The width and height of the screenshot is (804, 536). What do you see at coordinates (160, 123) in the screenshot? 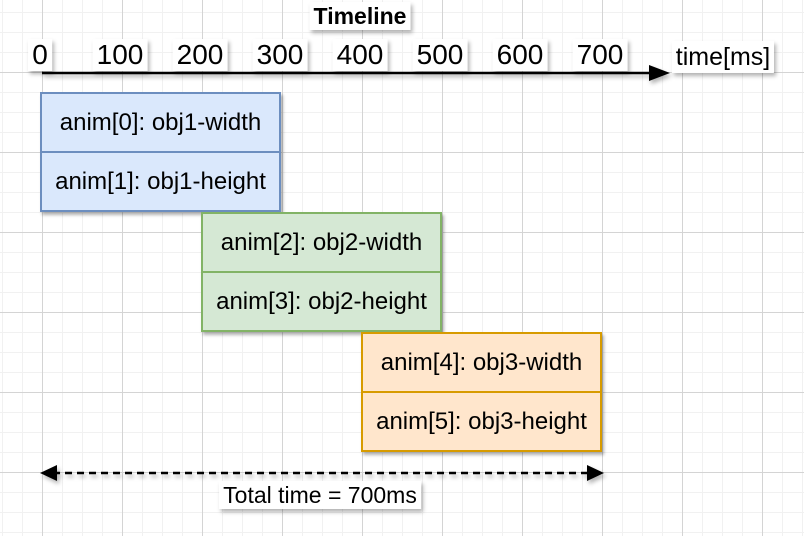
I see `anim-bar-0: anim[0]: obj1-width` at bounding box center [160, 123].